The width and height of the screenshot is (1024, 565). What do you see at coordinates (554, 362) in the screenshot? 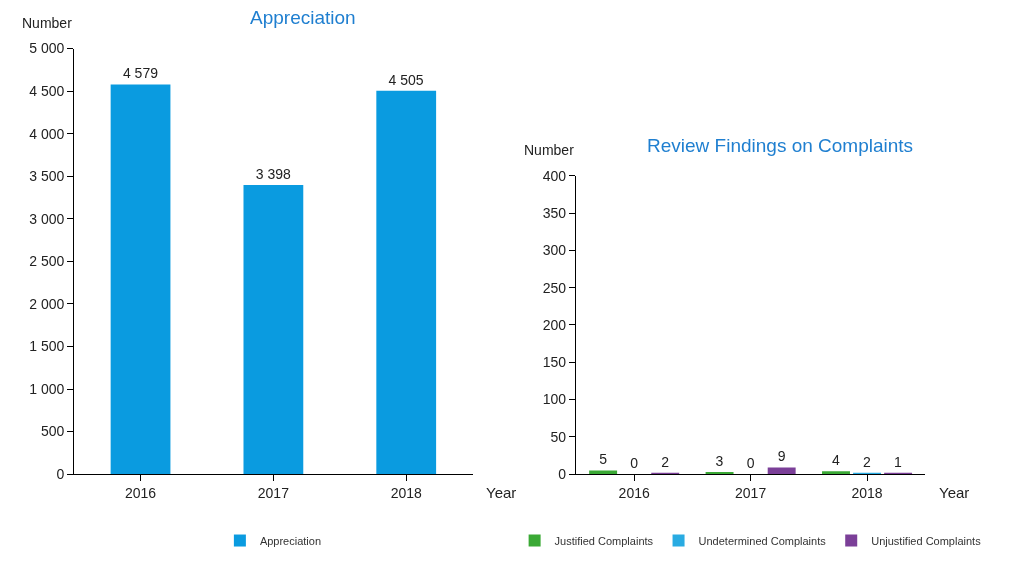
I see `y-tick-label: 150` at bounding box center [554, 362].